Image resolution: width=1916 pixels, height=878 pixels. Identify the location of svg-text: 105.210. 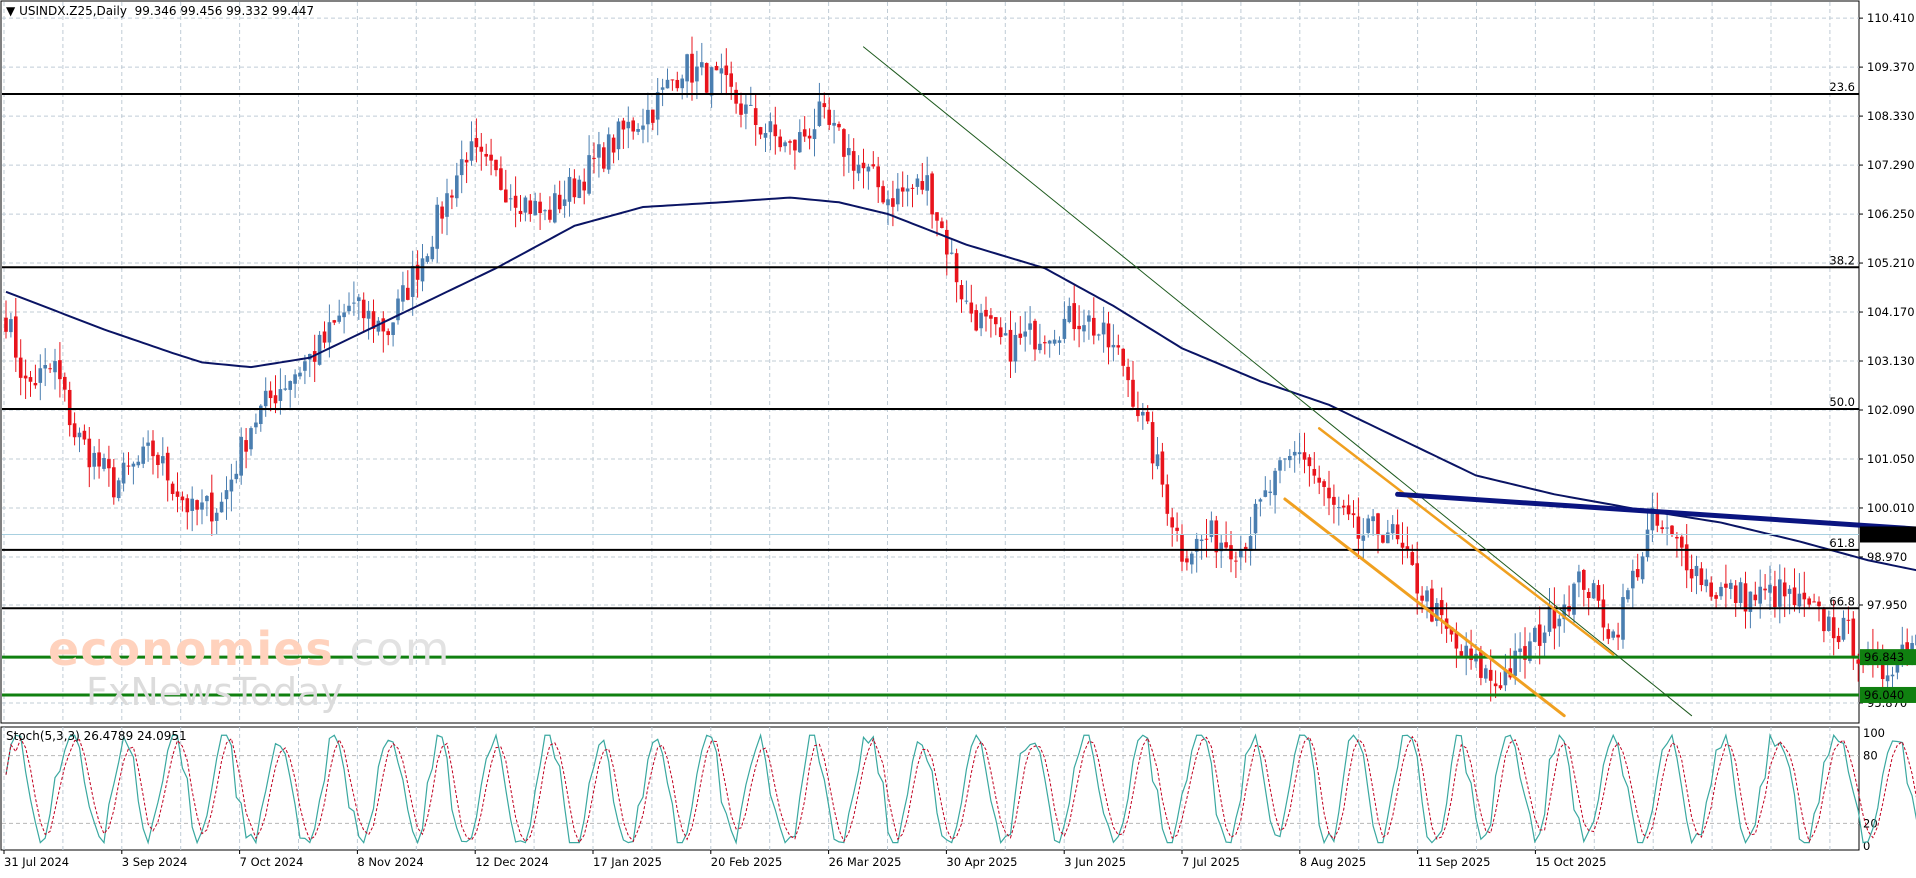
(1891, 263).